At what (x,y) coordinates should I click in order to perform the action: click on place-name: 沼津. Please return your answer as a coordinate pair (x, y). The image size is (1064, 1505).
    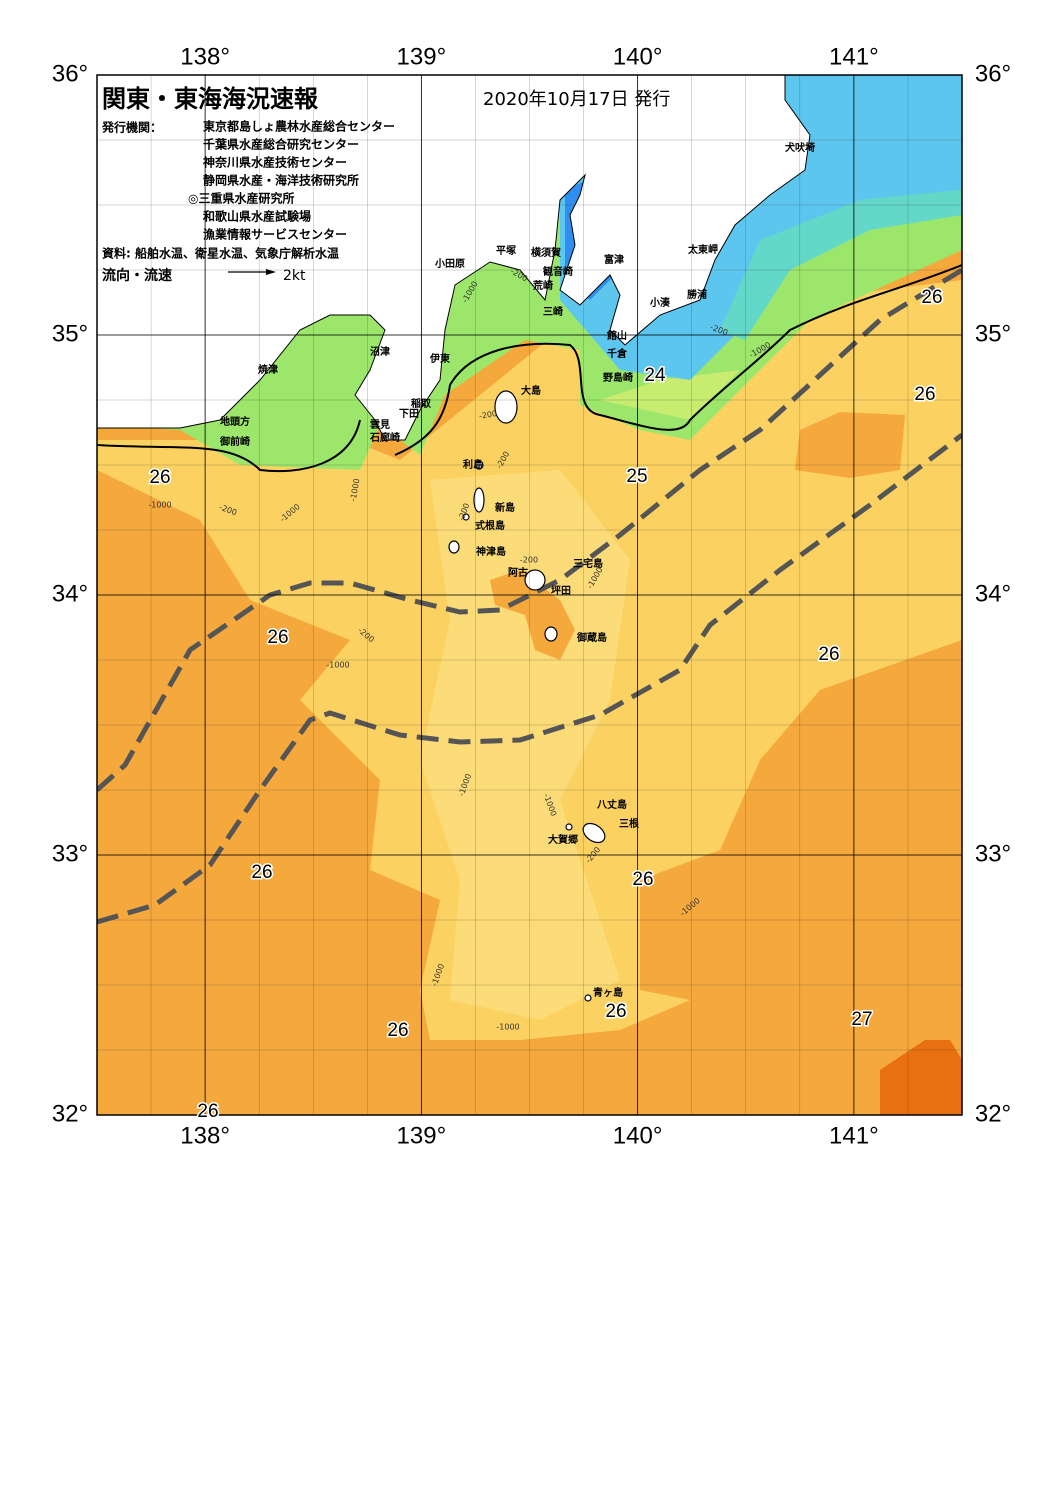
    Looking at the image, I should click on (380, 351).